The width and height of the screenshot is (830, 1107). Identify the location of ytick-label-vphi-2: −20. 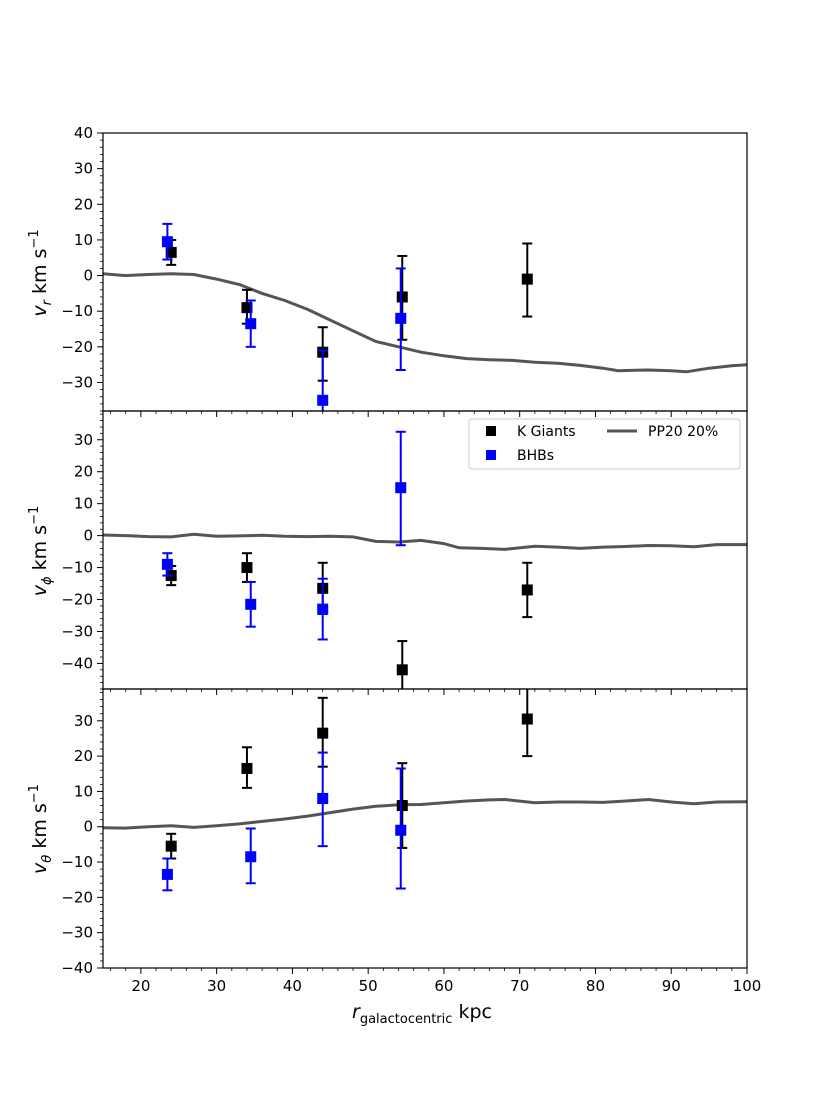
(77, 600).